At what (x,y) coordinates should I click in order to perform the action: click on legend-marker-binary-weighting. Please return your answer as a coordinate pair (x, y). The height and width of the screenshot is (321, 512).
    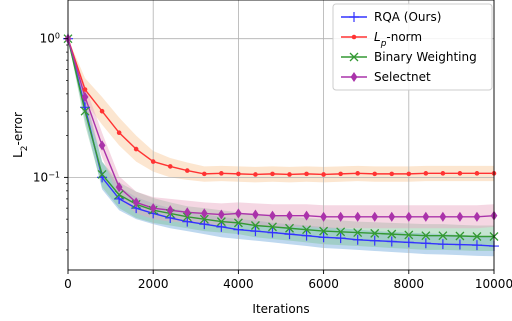
    Looking at the image, I should click on (354, 57).